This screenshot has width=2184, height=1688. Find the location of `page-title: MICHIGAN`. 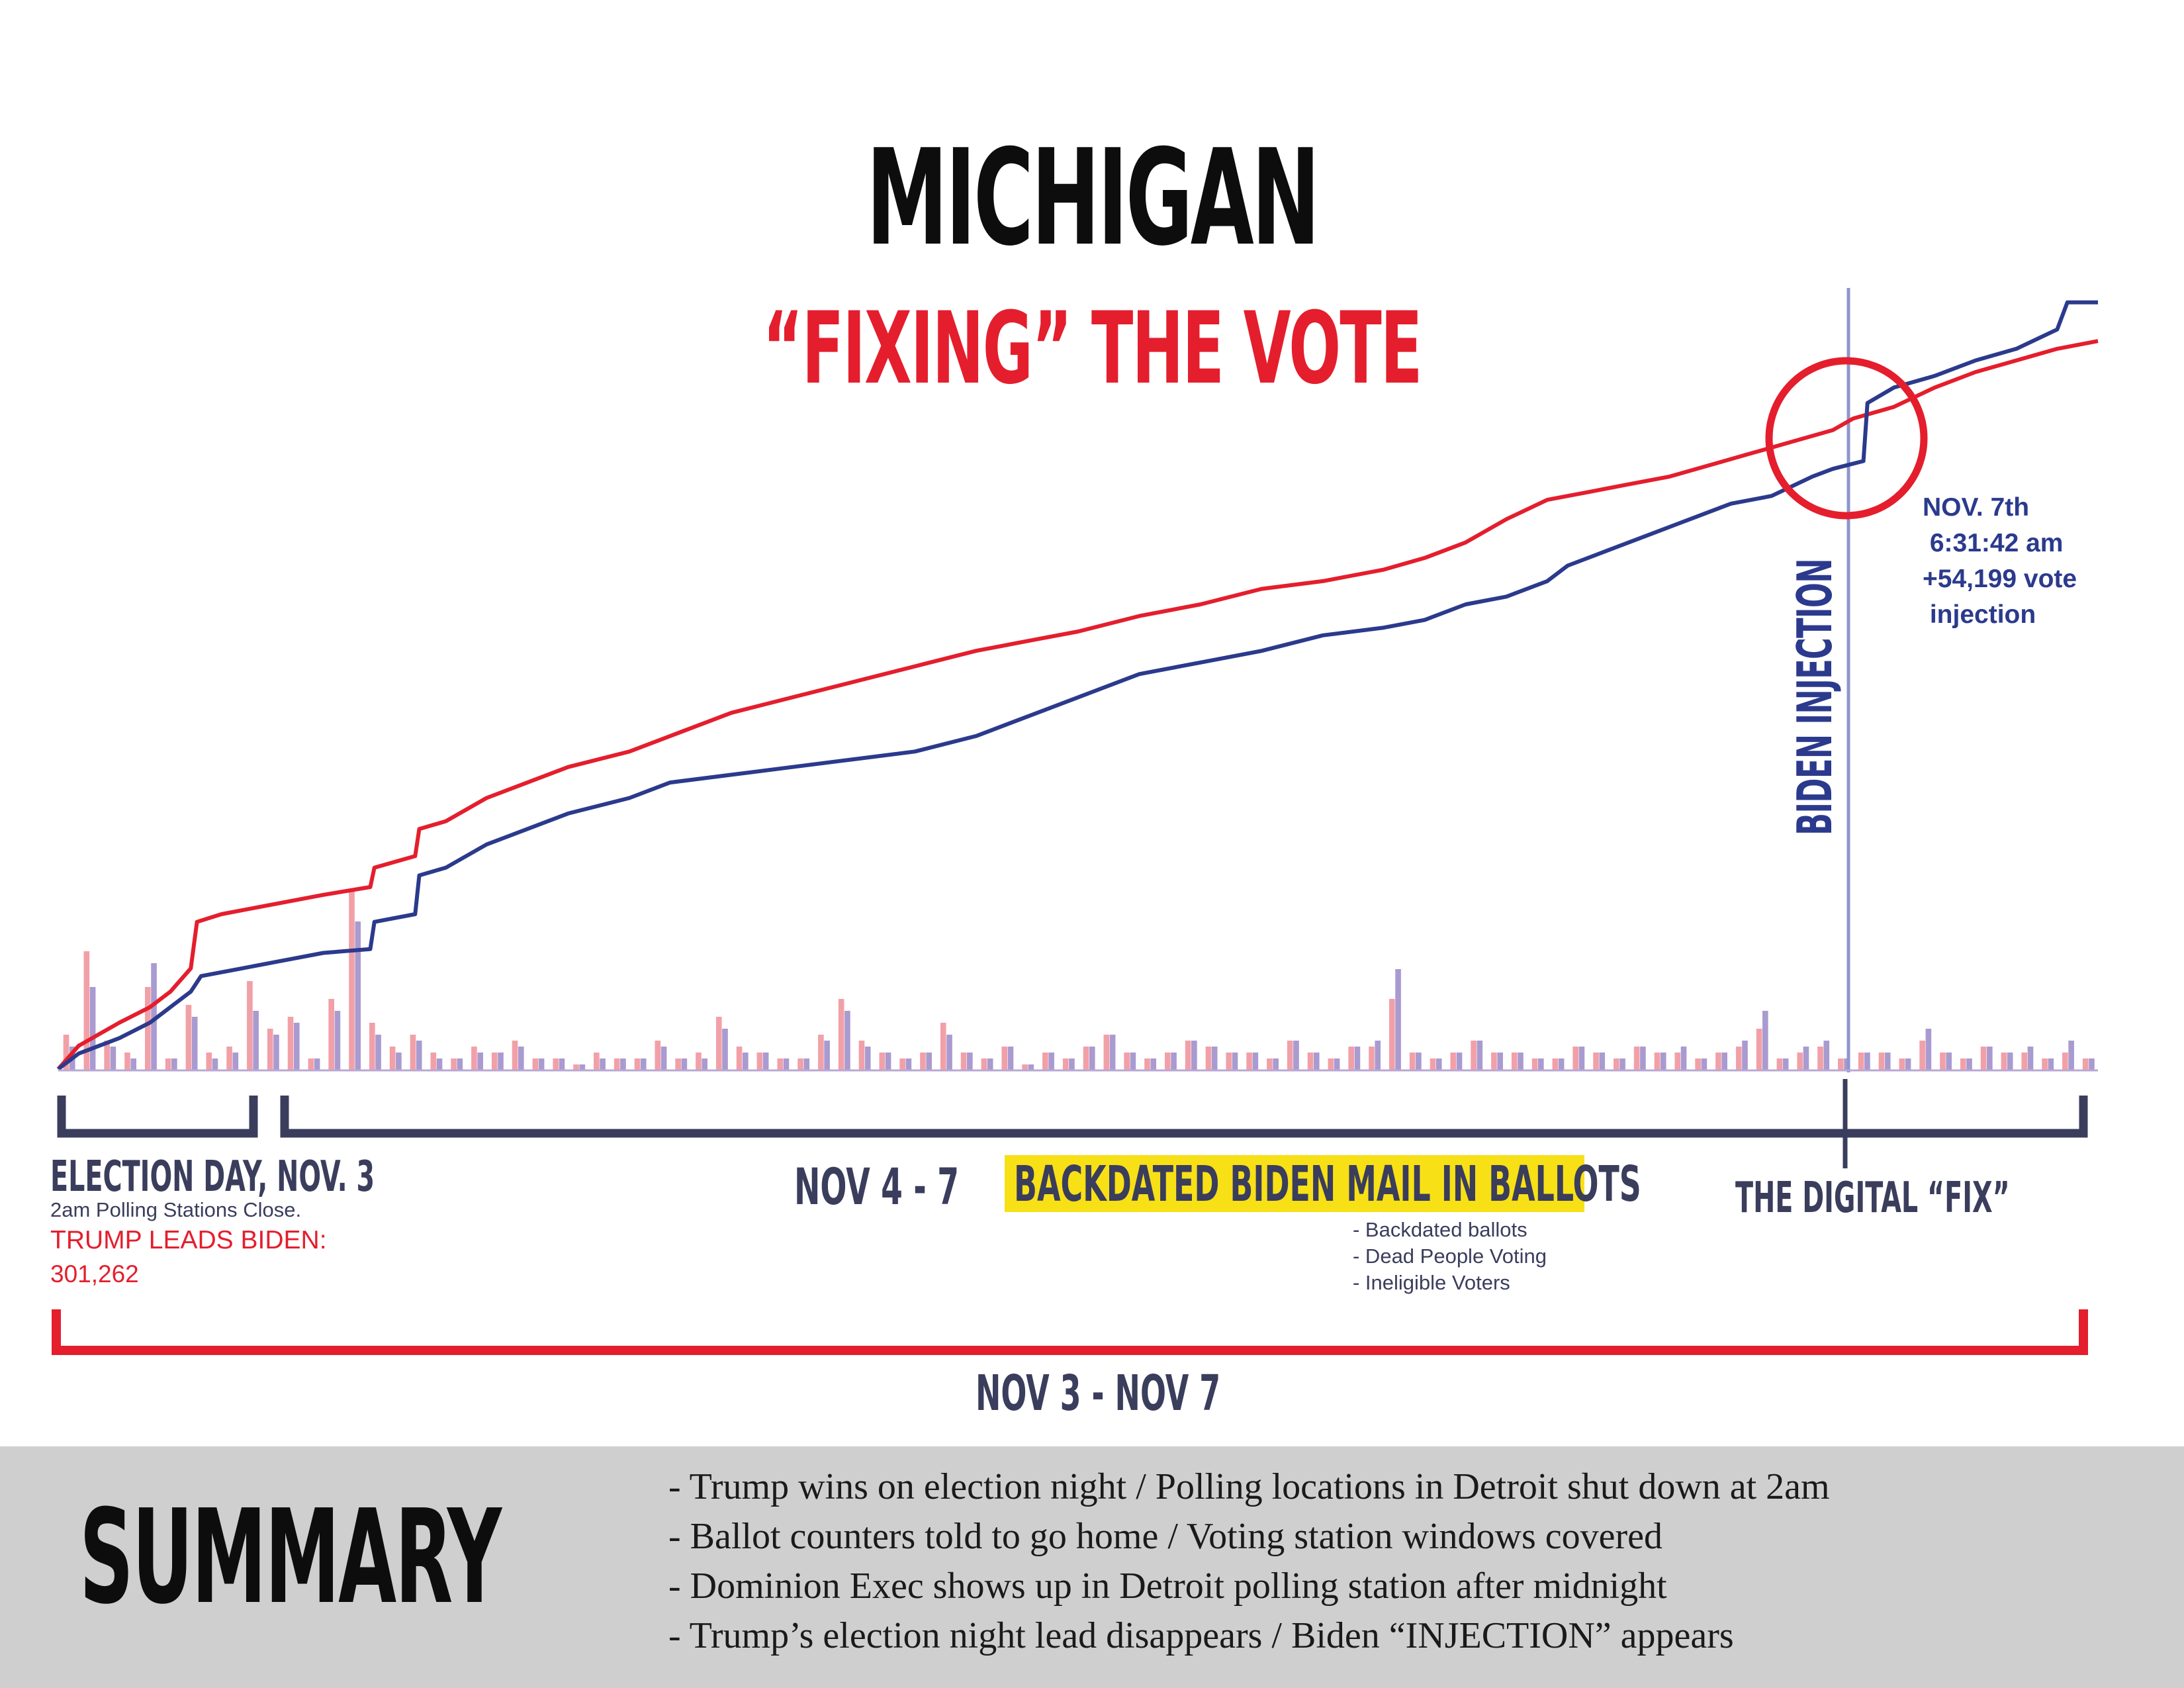

page-title: MICHIGAN is located at coordinates (1093, 198).